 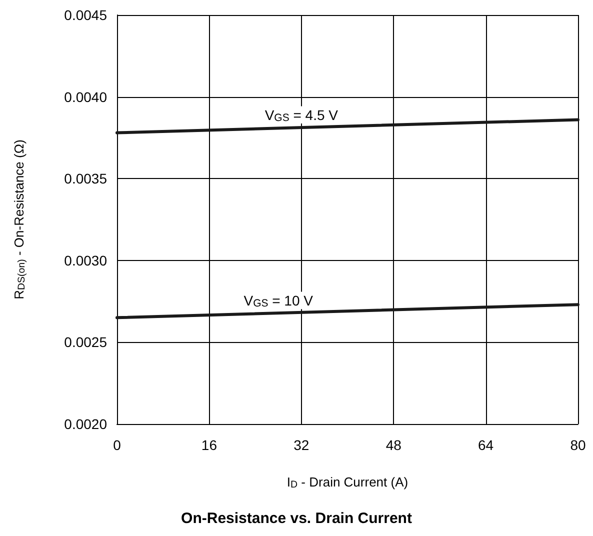 What do you see at coordinates (117, 445) in the screenshot?
I see `x-tick-label: 0` at bounding box center [117, 445].